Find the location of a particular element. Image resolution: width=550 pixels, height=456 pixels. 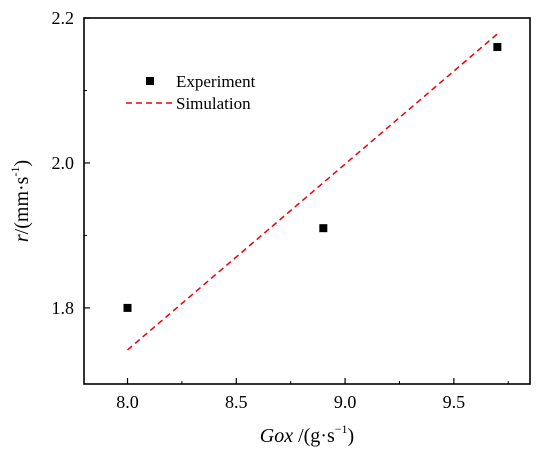

x-axis-title-main: Gox is located at coordinates (276, 436).